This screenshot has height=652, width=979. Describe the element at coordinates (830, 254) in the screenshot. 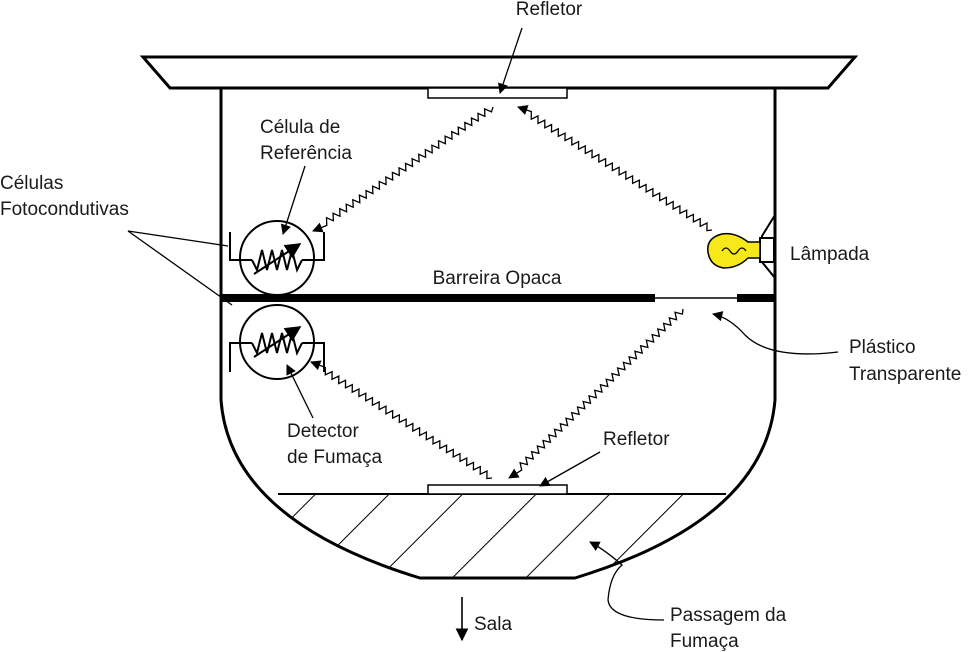

I see `label-lampada: Lâmpada` at that location.